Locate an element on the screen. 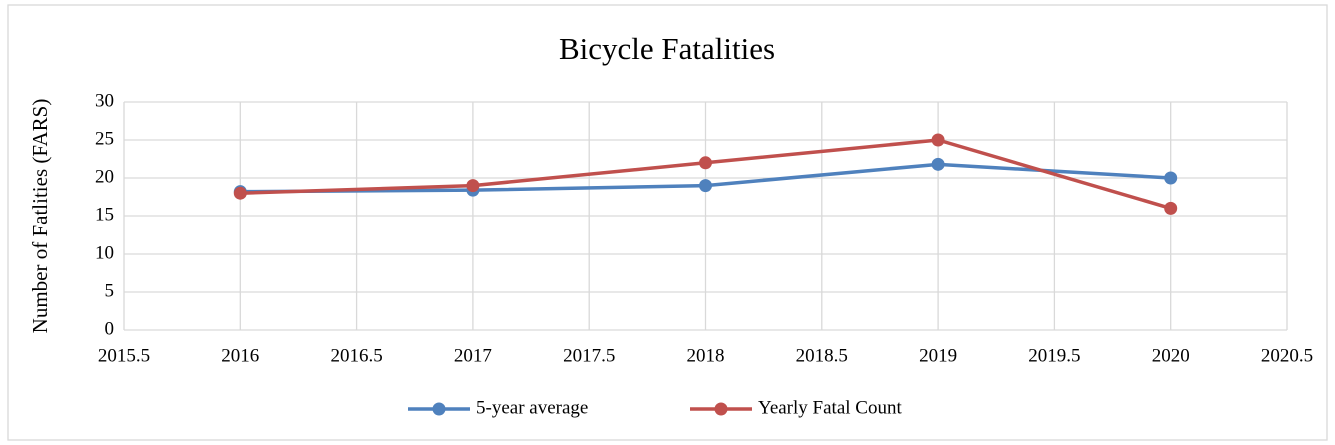 Image resolution: width=1335 pixels, height=445 pixels. legend-label: Yearly Fatal Count is located at coordinates (830, 407).